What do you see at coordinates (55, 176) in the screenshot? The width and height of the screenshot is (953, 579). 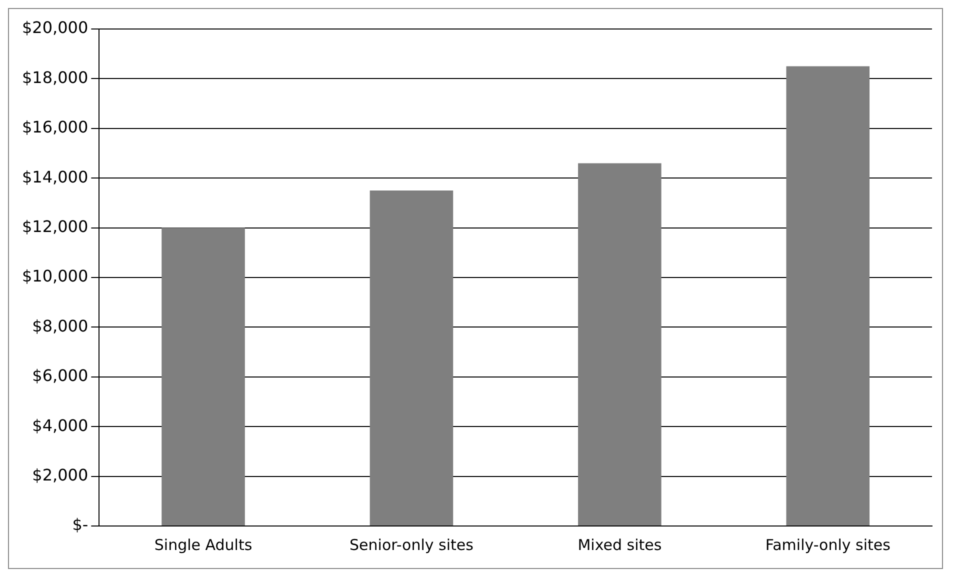 I see `y-tick-label: $14,000` at bounding box center [55, 176].